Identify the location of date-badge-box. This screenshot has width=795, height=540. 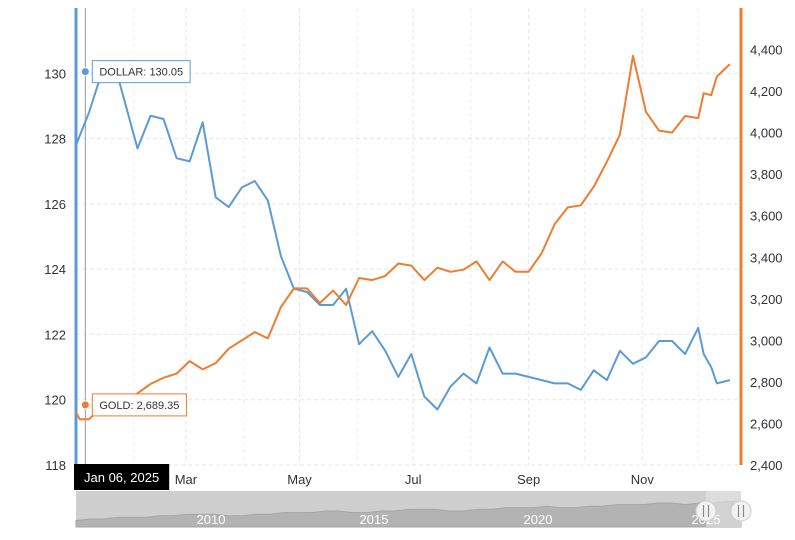
(122, 477).